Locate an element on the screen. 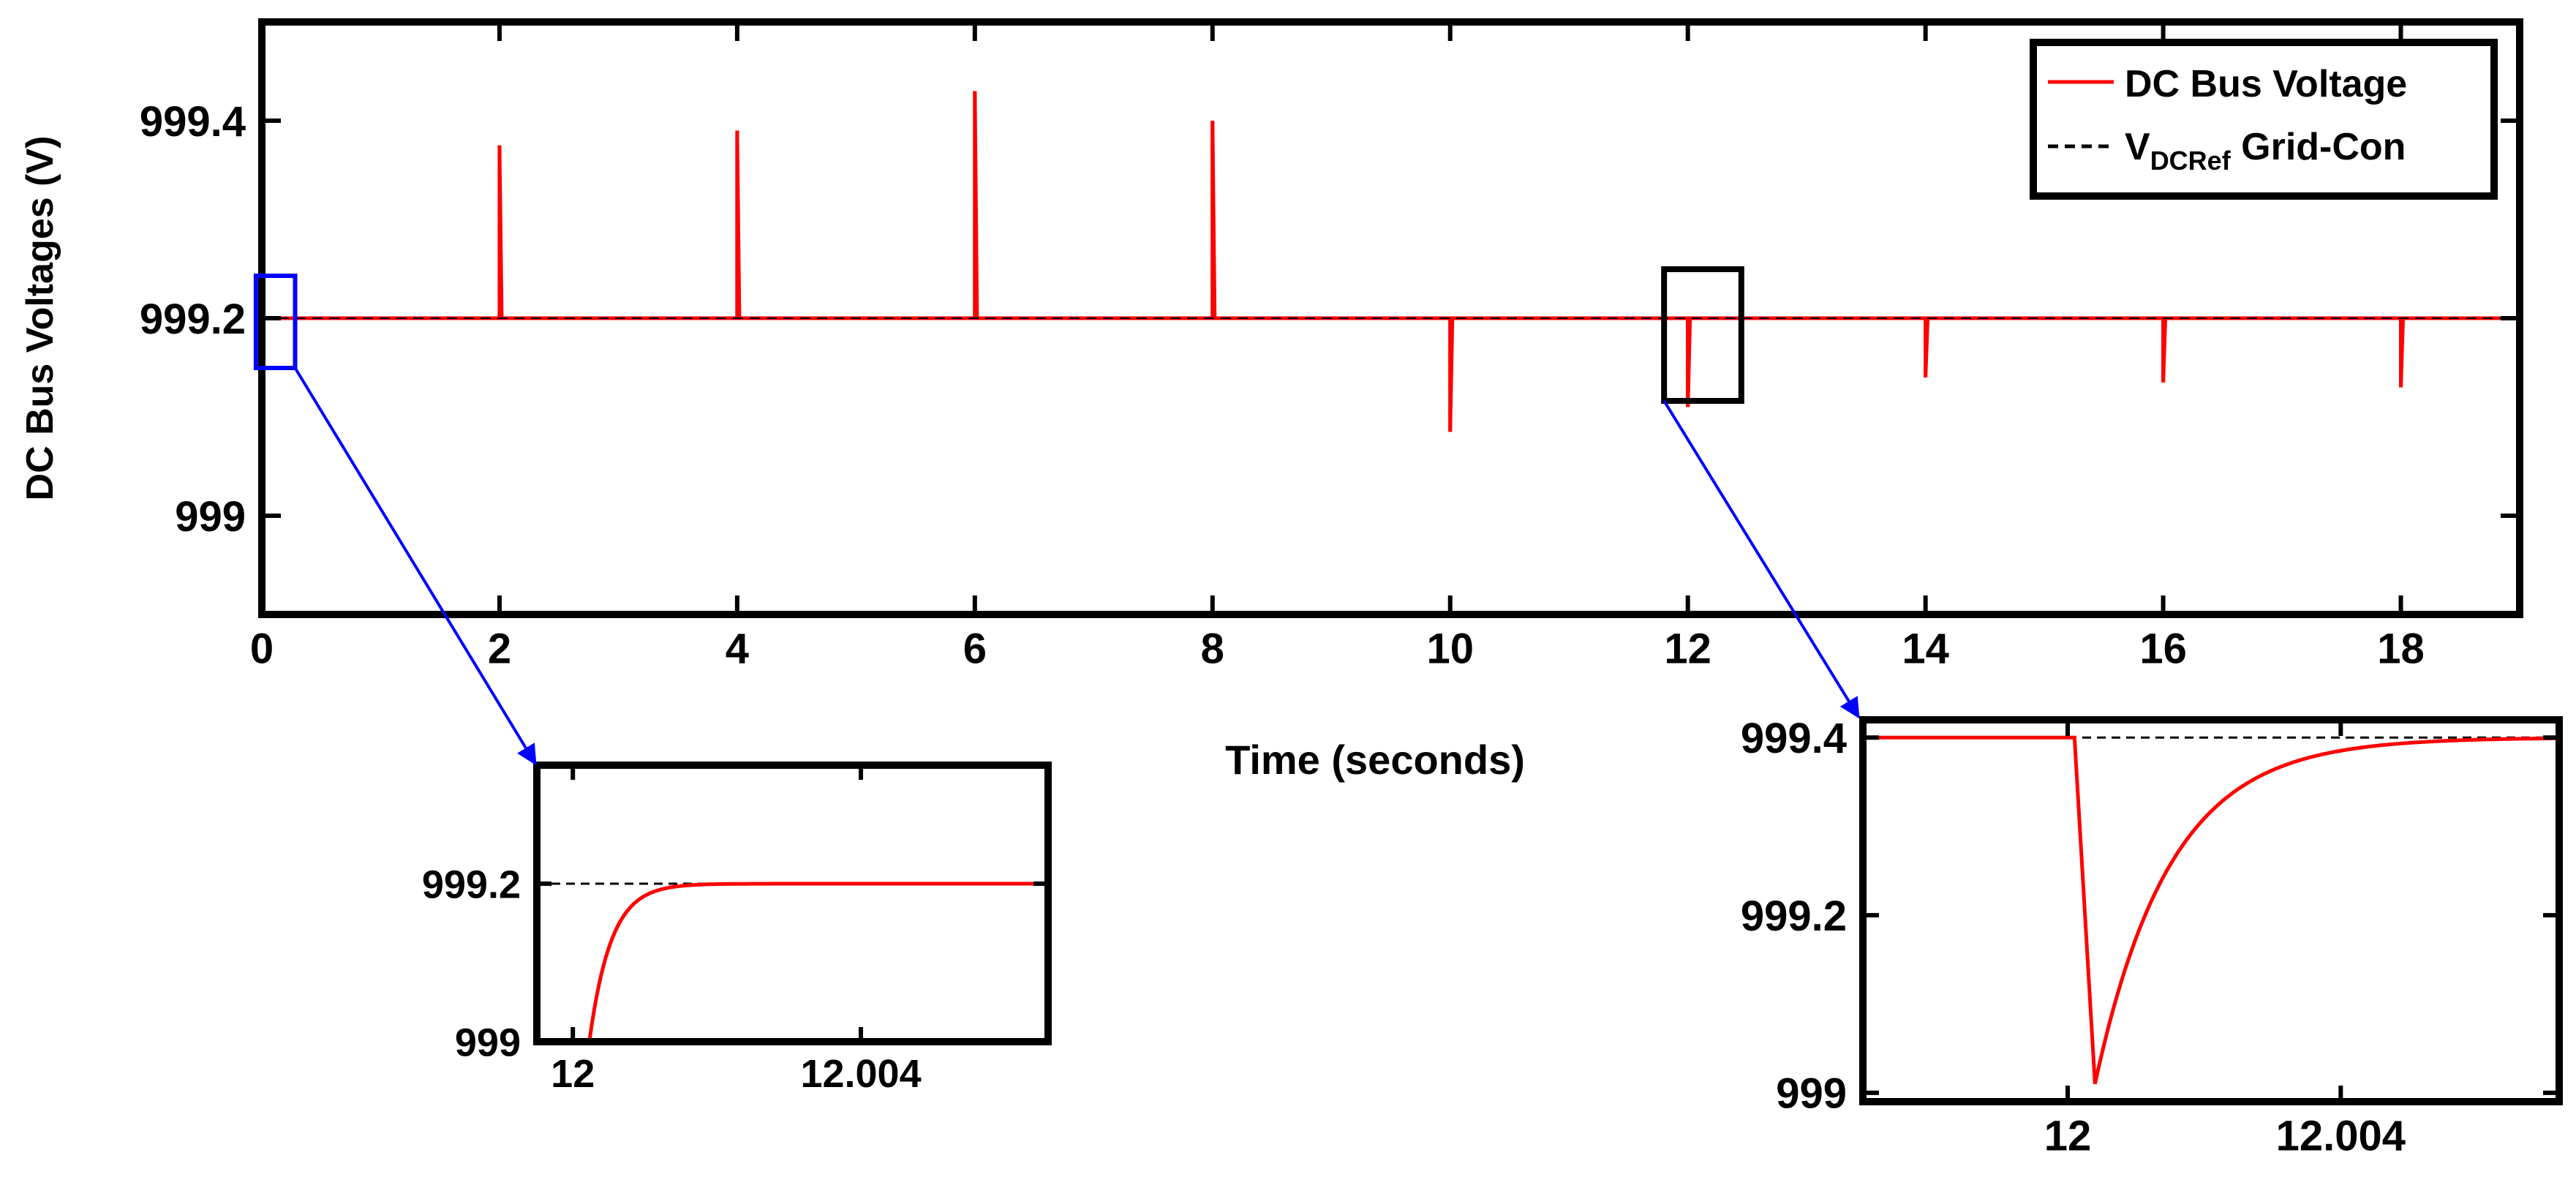 This screenshot has height=1188, width=2576. inset-right-plot-area is located at coordinates (2211, 911).